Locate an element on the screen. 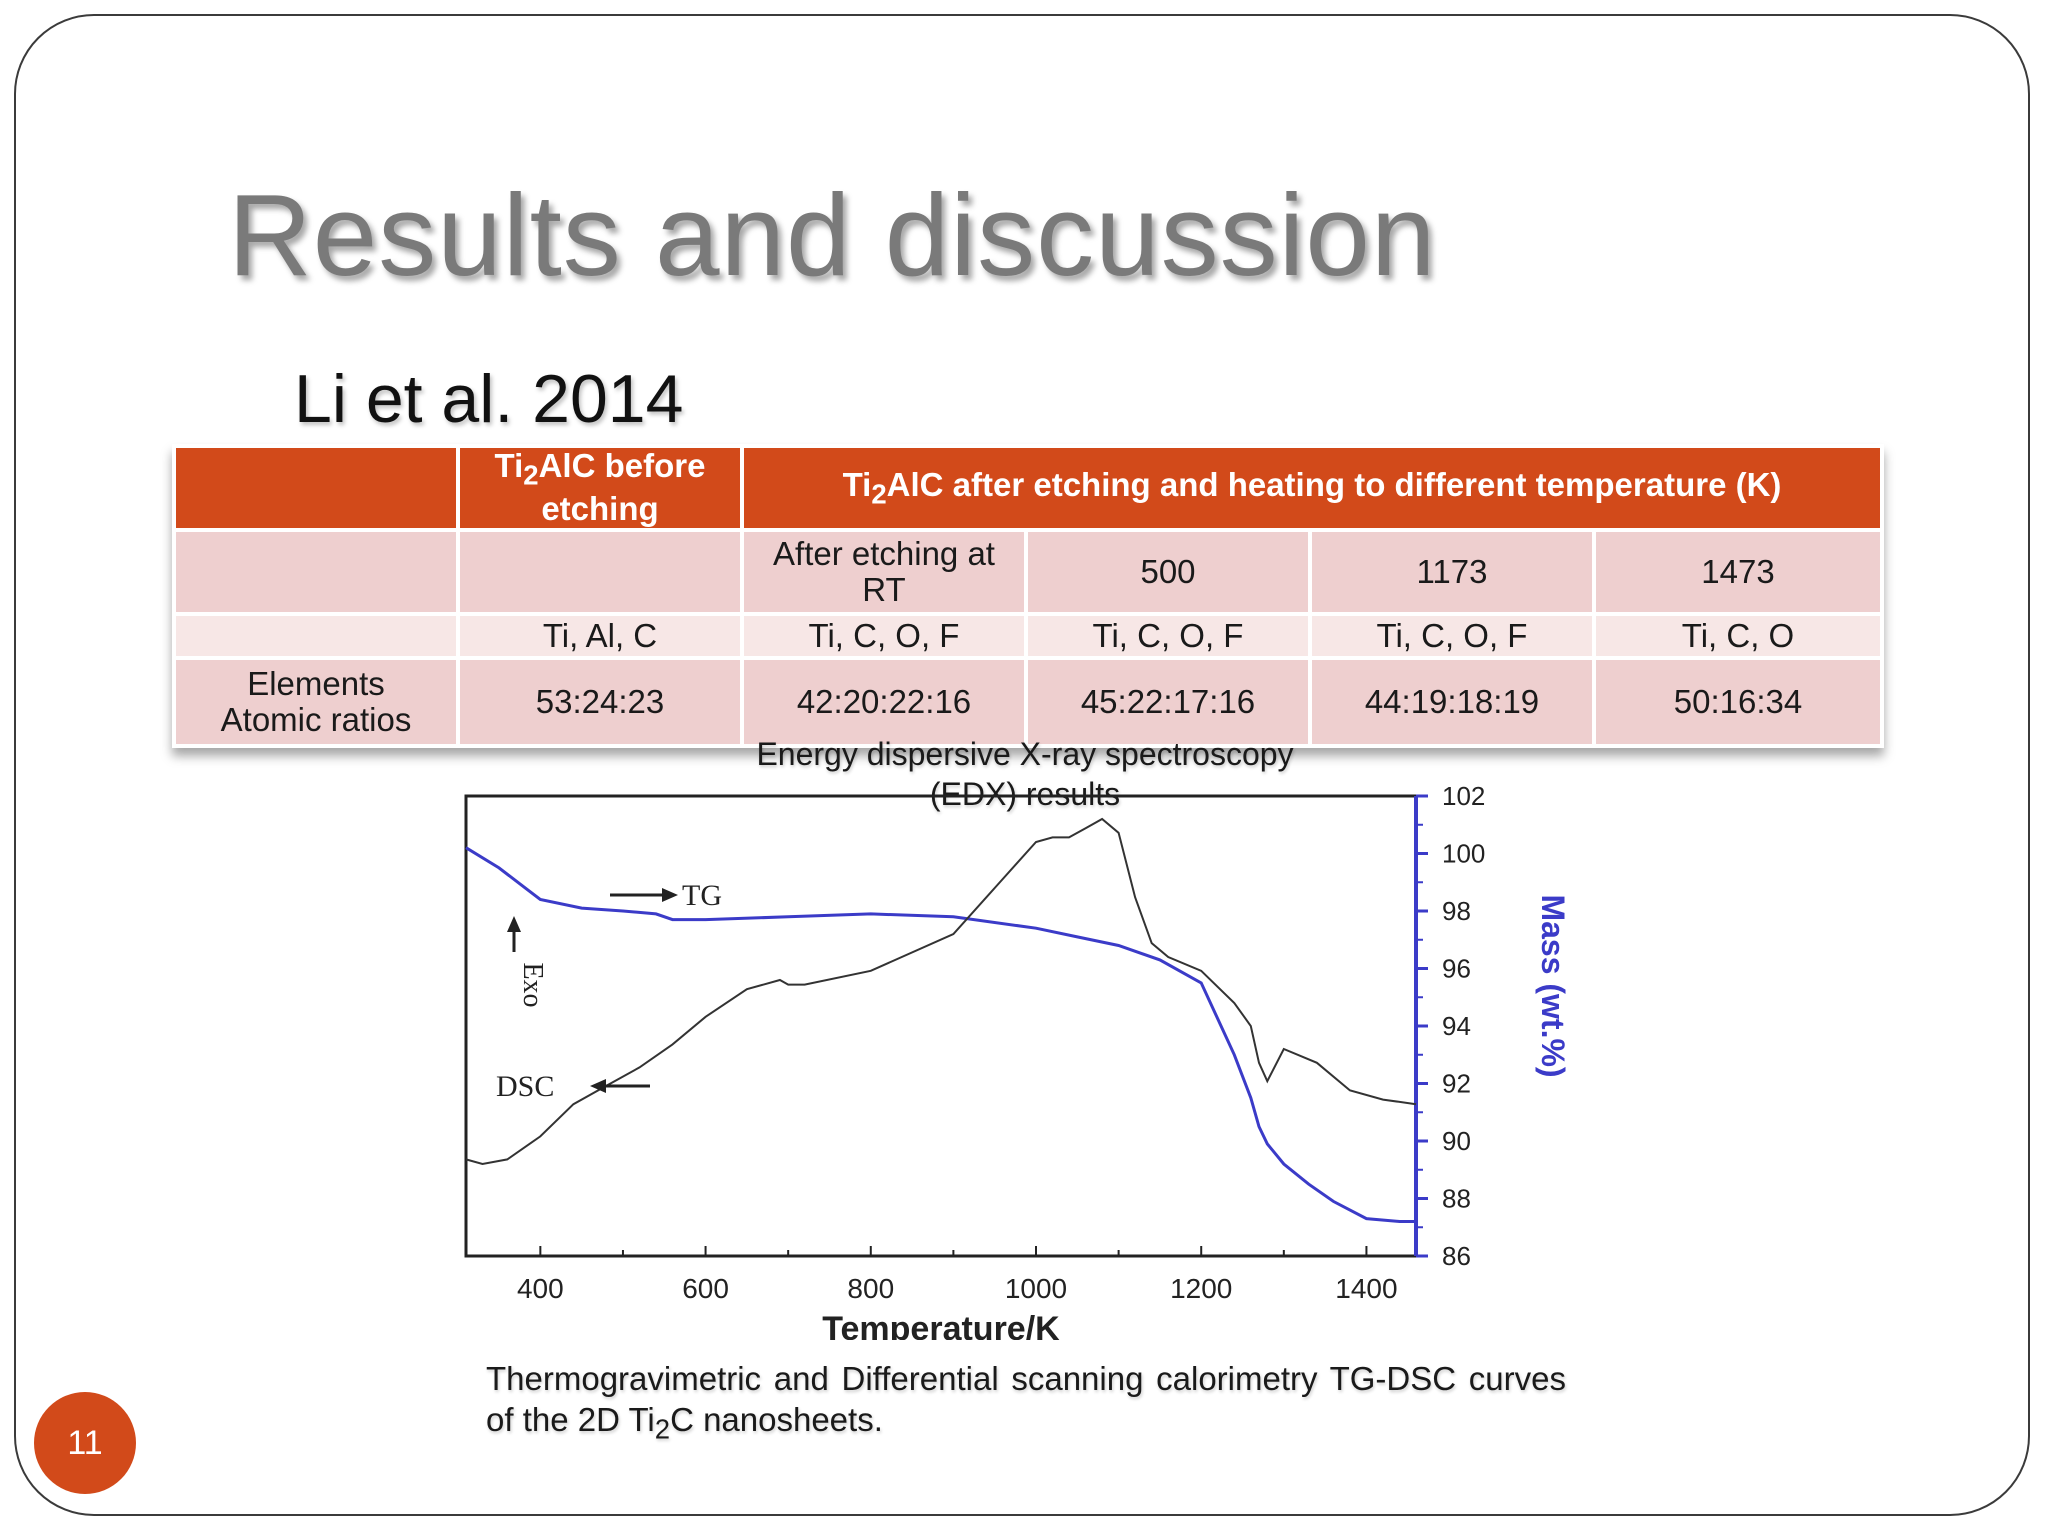 This screenshot has height=1536, width=2048. exo-annotation: Exo is located at coordinates (532, 984).